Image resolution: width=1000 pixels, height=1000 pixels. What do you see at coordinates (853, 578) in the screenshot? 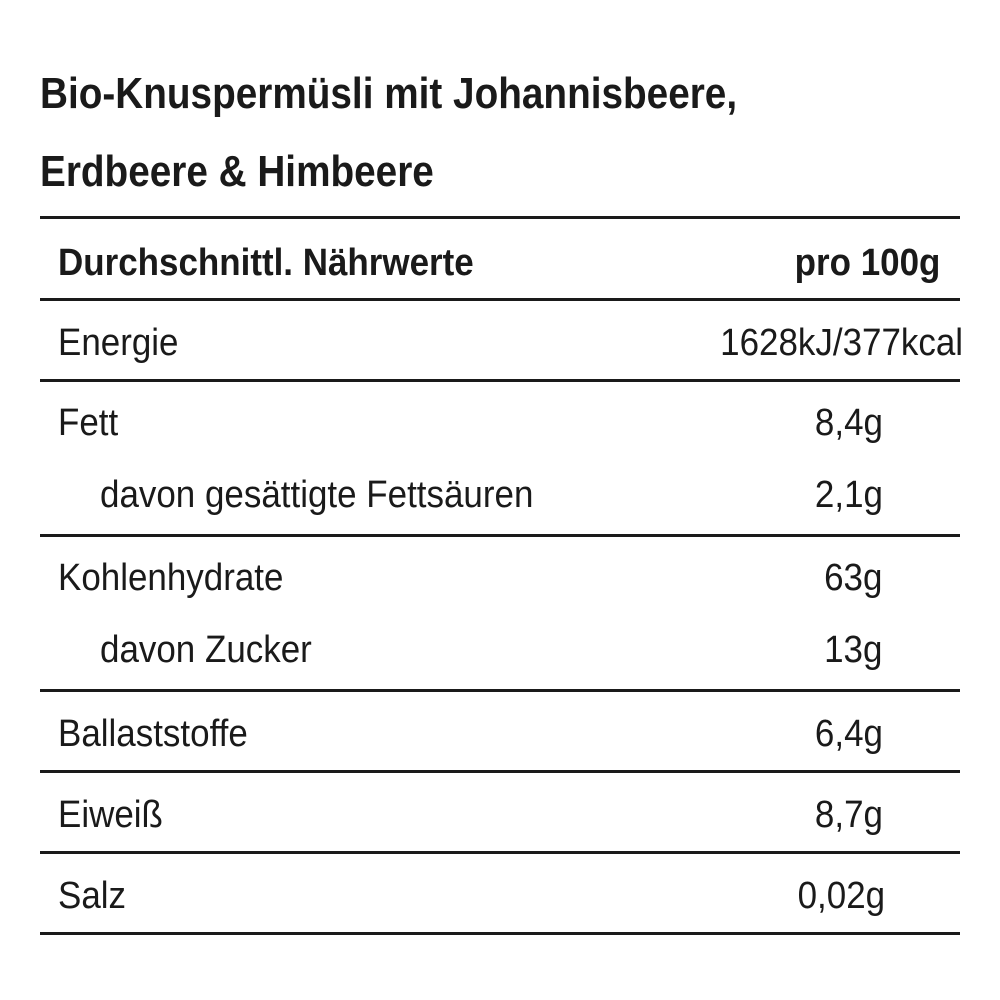
I see `row-value: 63g` at bounding box center [853, 578].